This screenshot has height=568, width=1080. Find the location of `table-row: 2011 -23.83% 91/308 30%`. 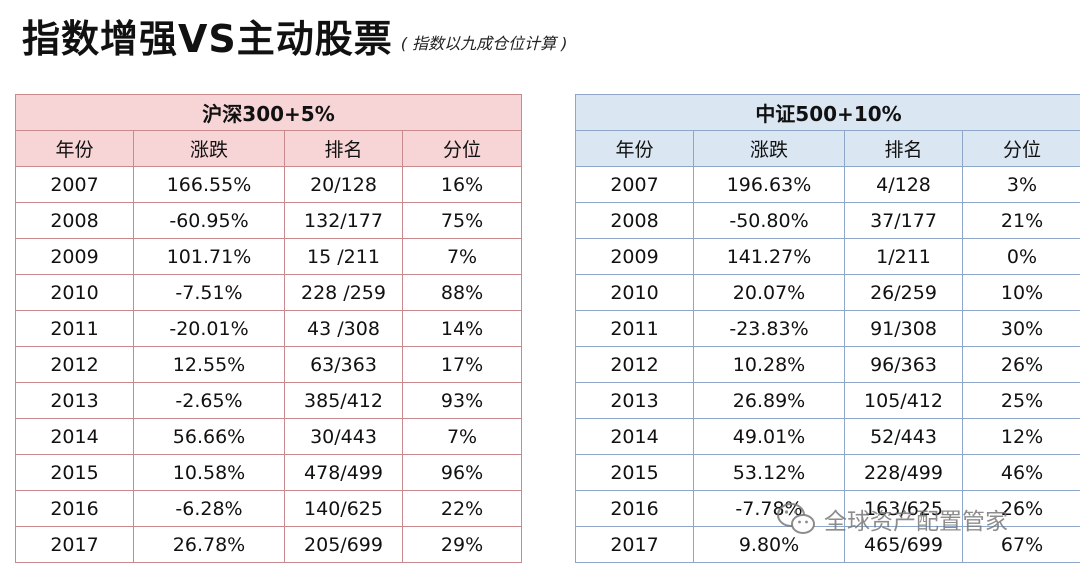

table-row: 2011 -23.83% 91/308 30% is located at coordinates (827, 328).